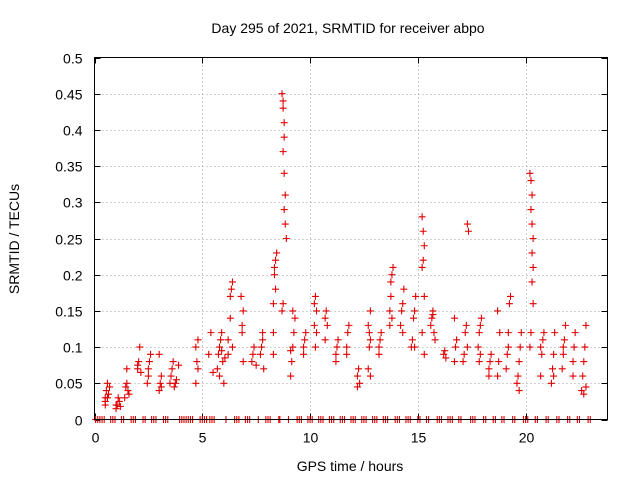 The width and height of the screenshot is (640, 480). Describe the element at coordinates (14, 239) in the screenshot. I see `y-axis-label: SRMTID / TECUs` at that location.